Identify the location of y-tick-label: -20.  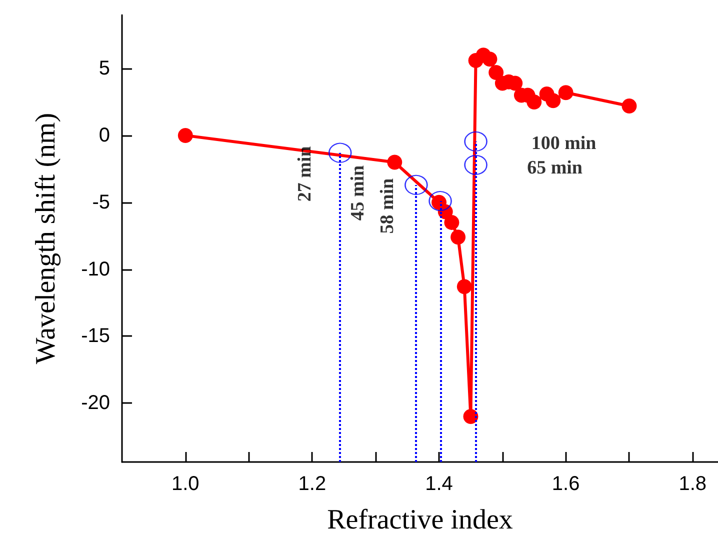
(95, 403).